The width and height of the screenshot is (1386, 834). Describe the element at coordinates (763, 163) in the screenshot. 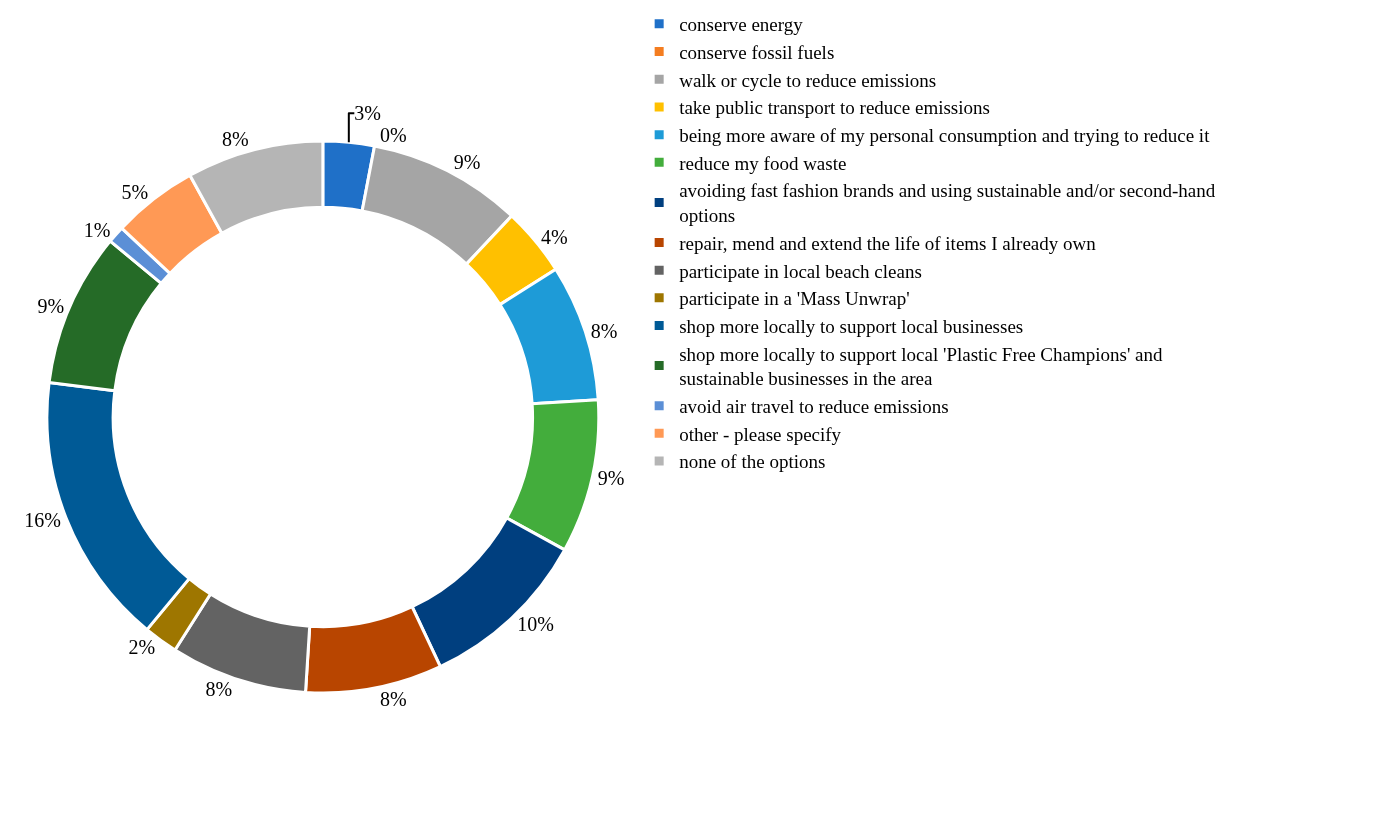

I see `legend-label: reduce my food waste` at that location.